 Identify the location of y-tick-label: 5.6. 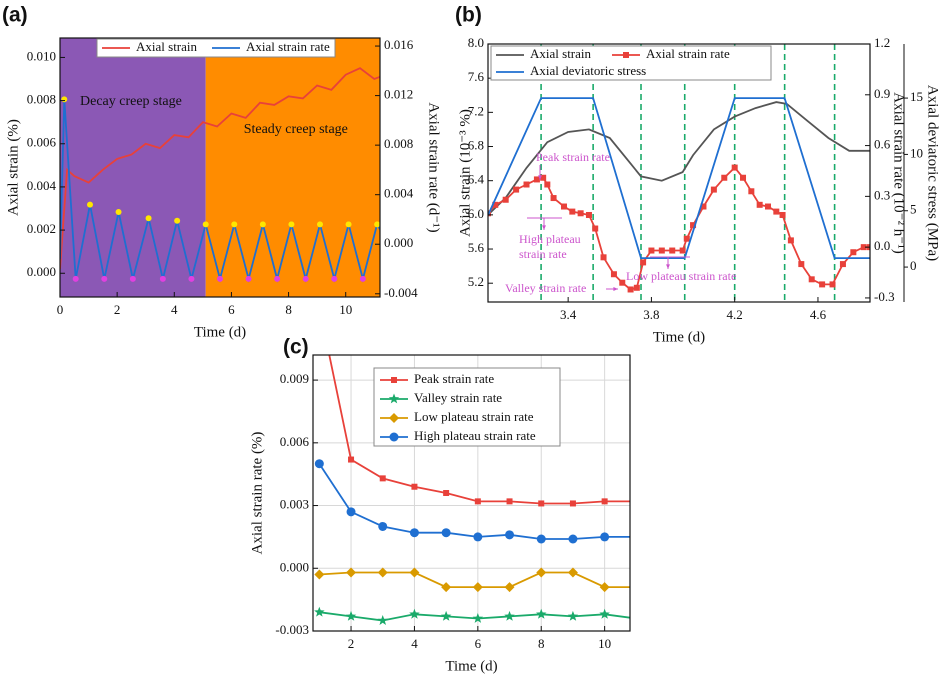
(476, 247).